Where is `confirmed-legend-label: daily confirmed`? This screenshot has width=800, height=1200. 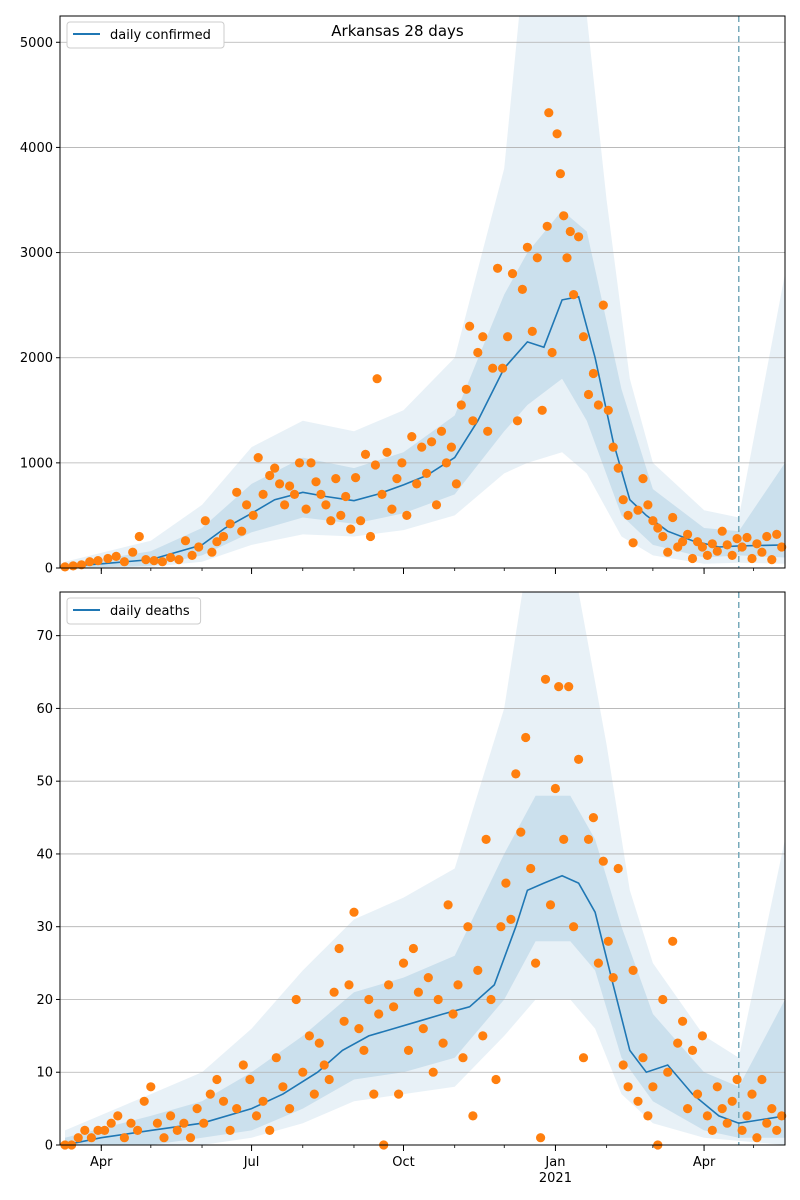 confirmed-legend-label: daily confirmed is located at coordinates (160, 35).